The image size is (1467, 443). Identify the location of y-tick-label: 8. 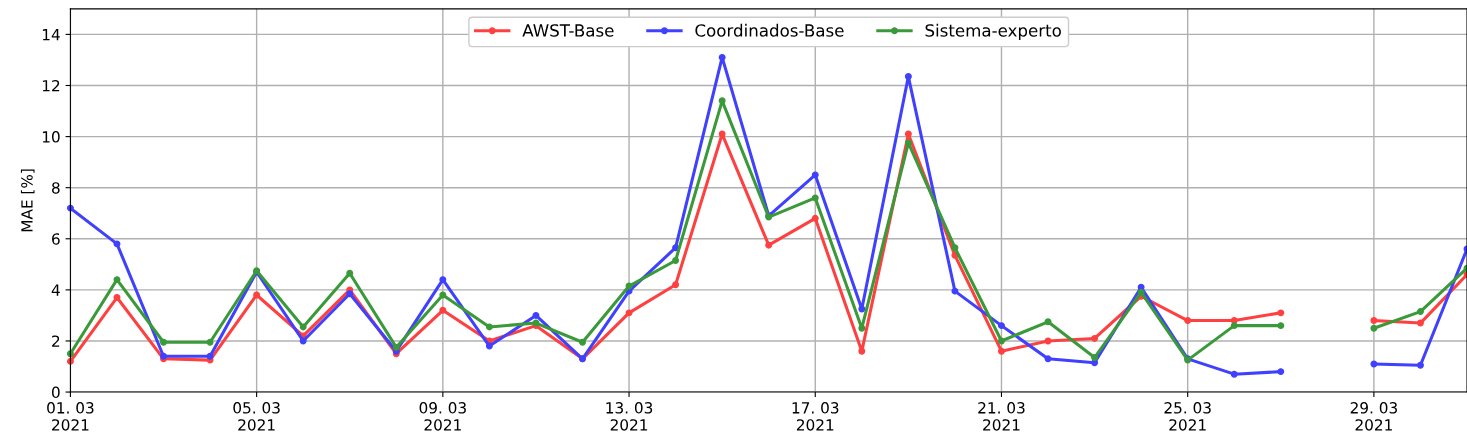
(56, 188).